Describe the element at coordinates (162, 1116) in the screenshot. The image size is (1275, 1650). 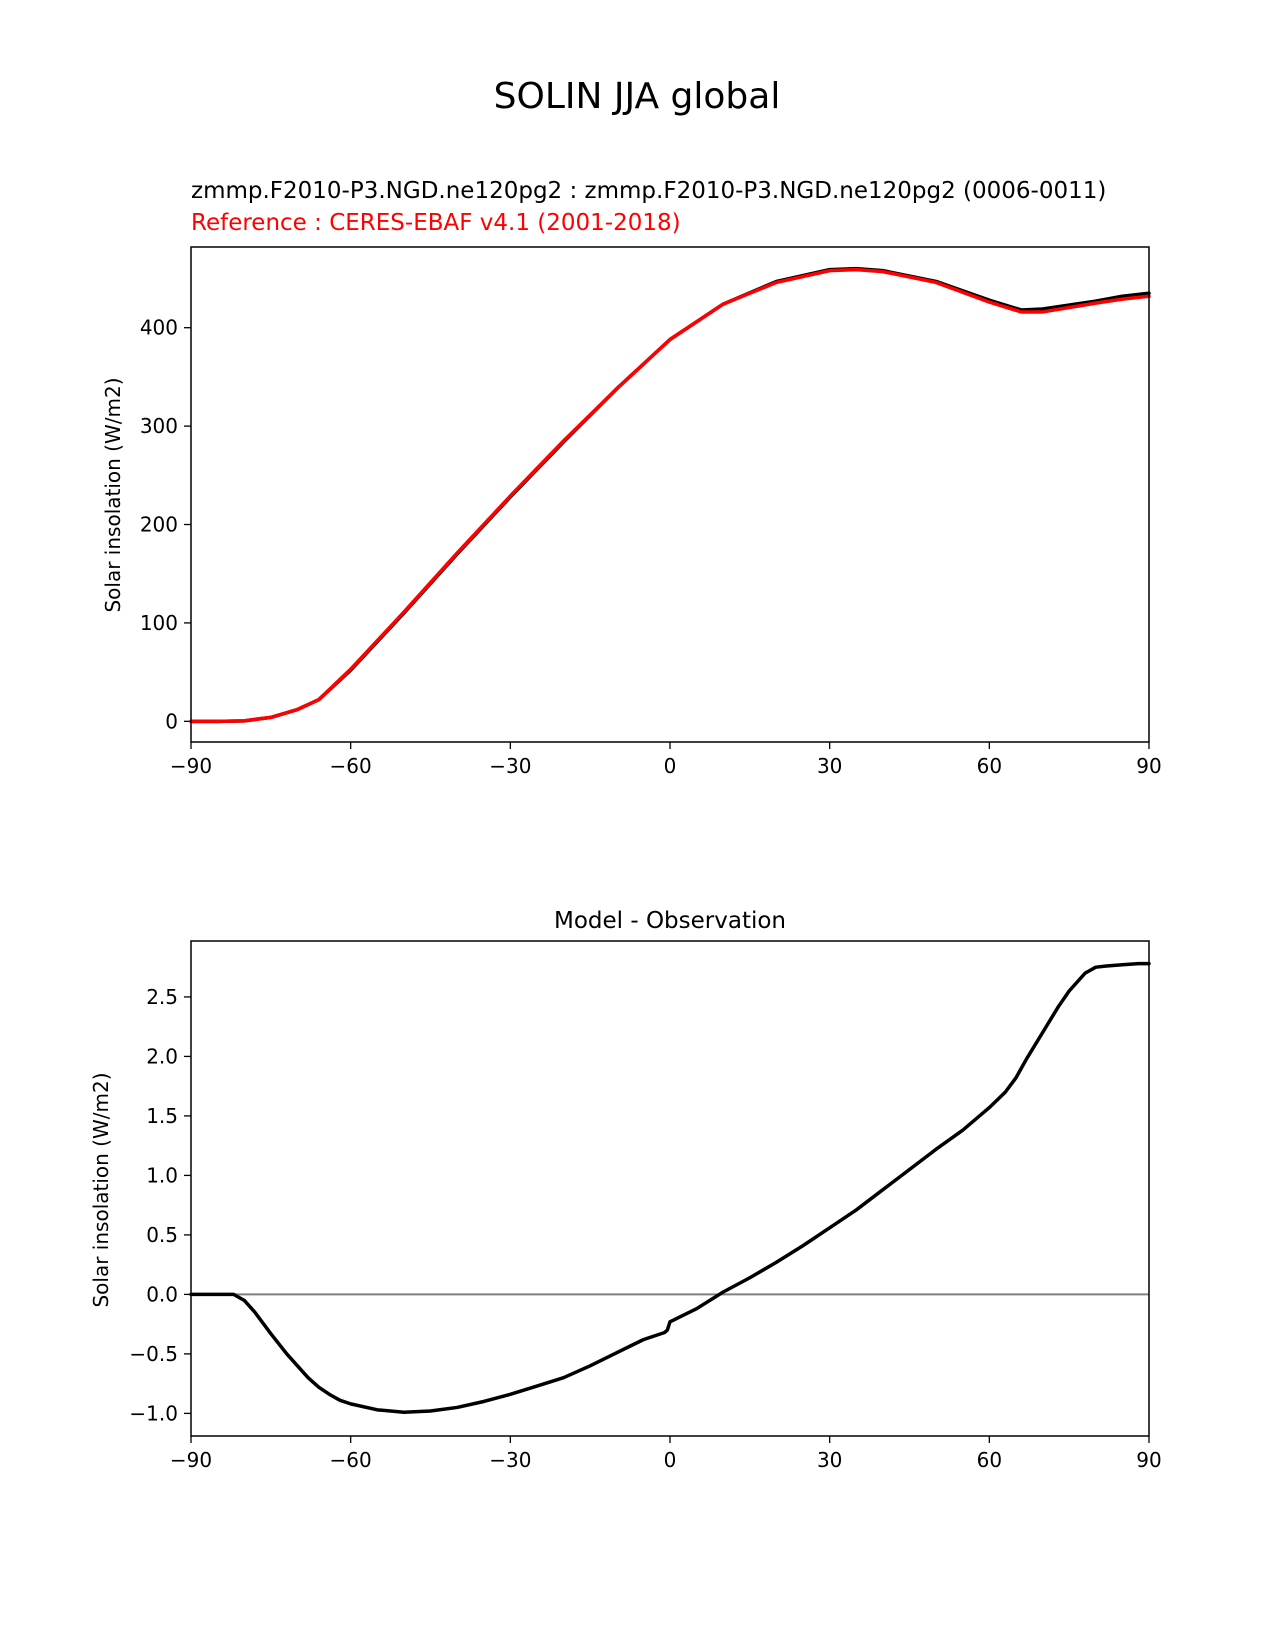
I see `y-tick-label: 1.5` at that location.